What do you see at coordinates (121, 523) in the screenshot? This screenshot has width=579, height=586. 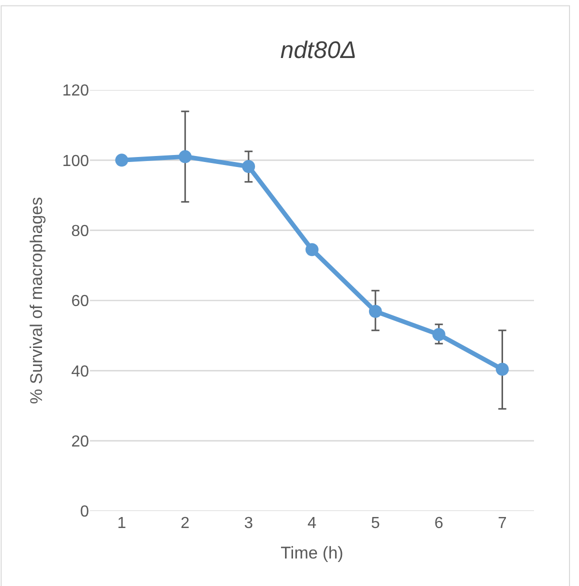 I see `x-tick-label: 1` at bounding box center [121, 523].